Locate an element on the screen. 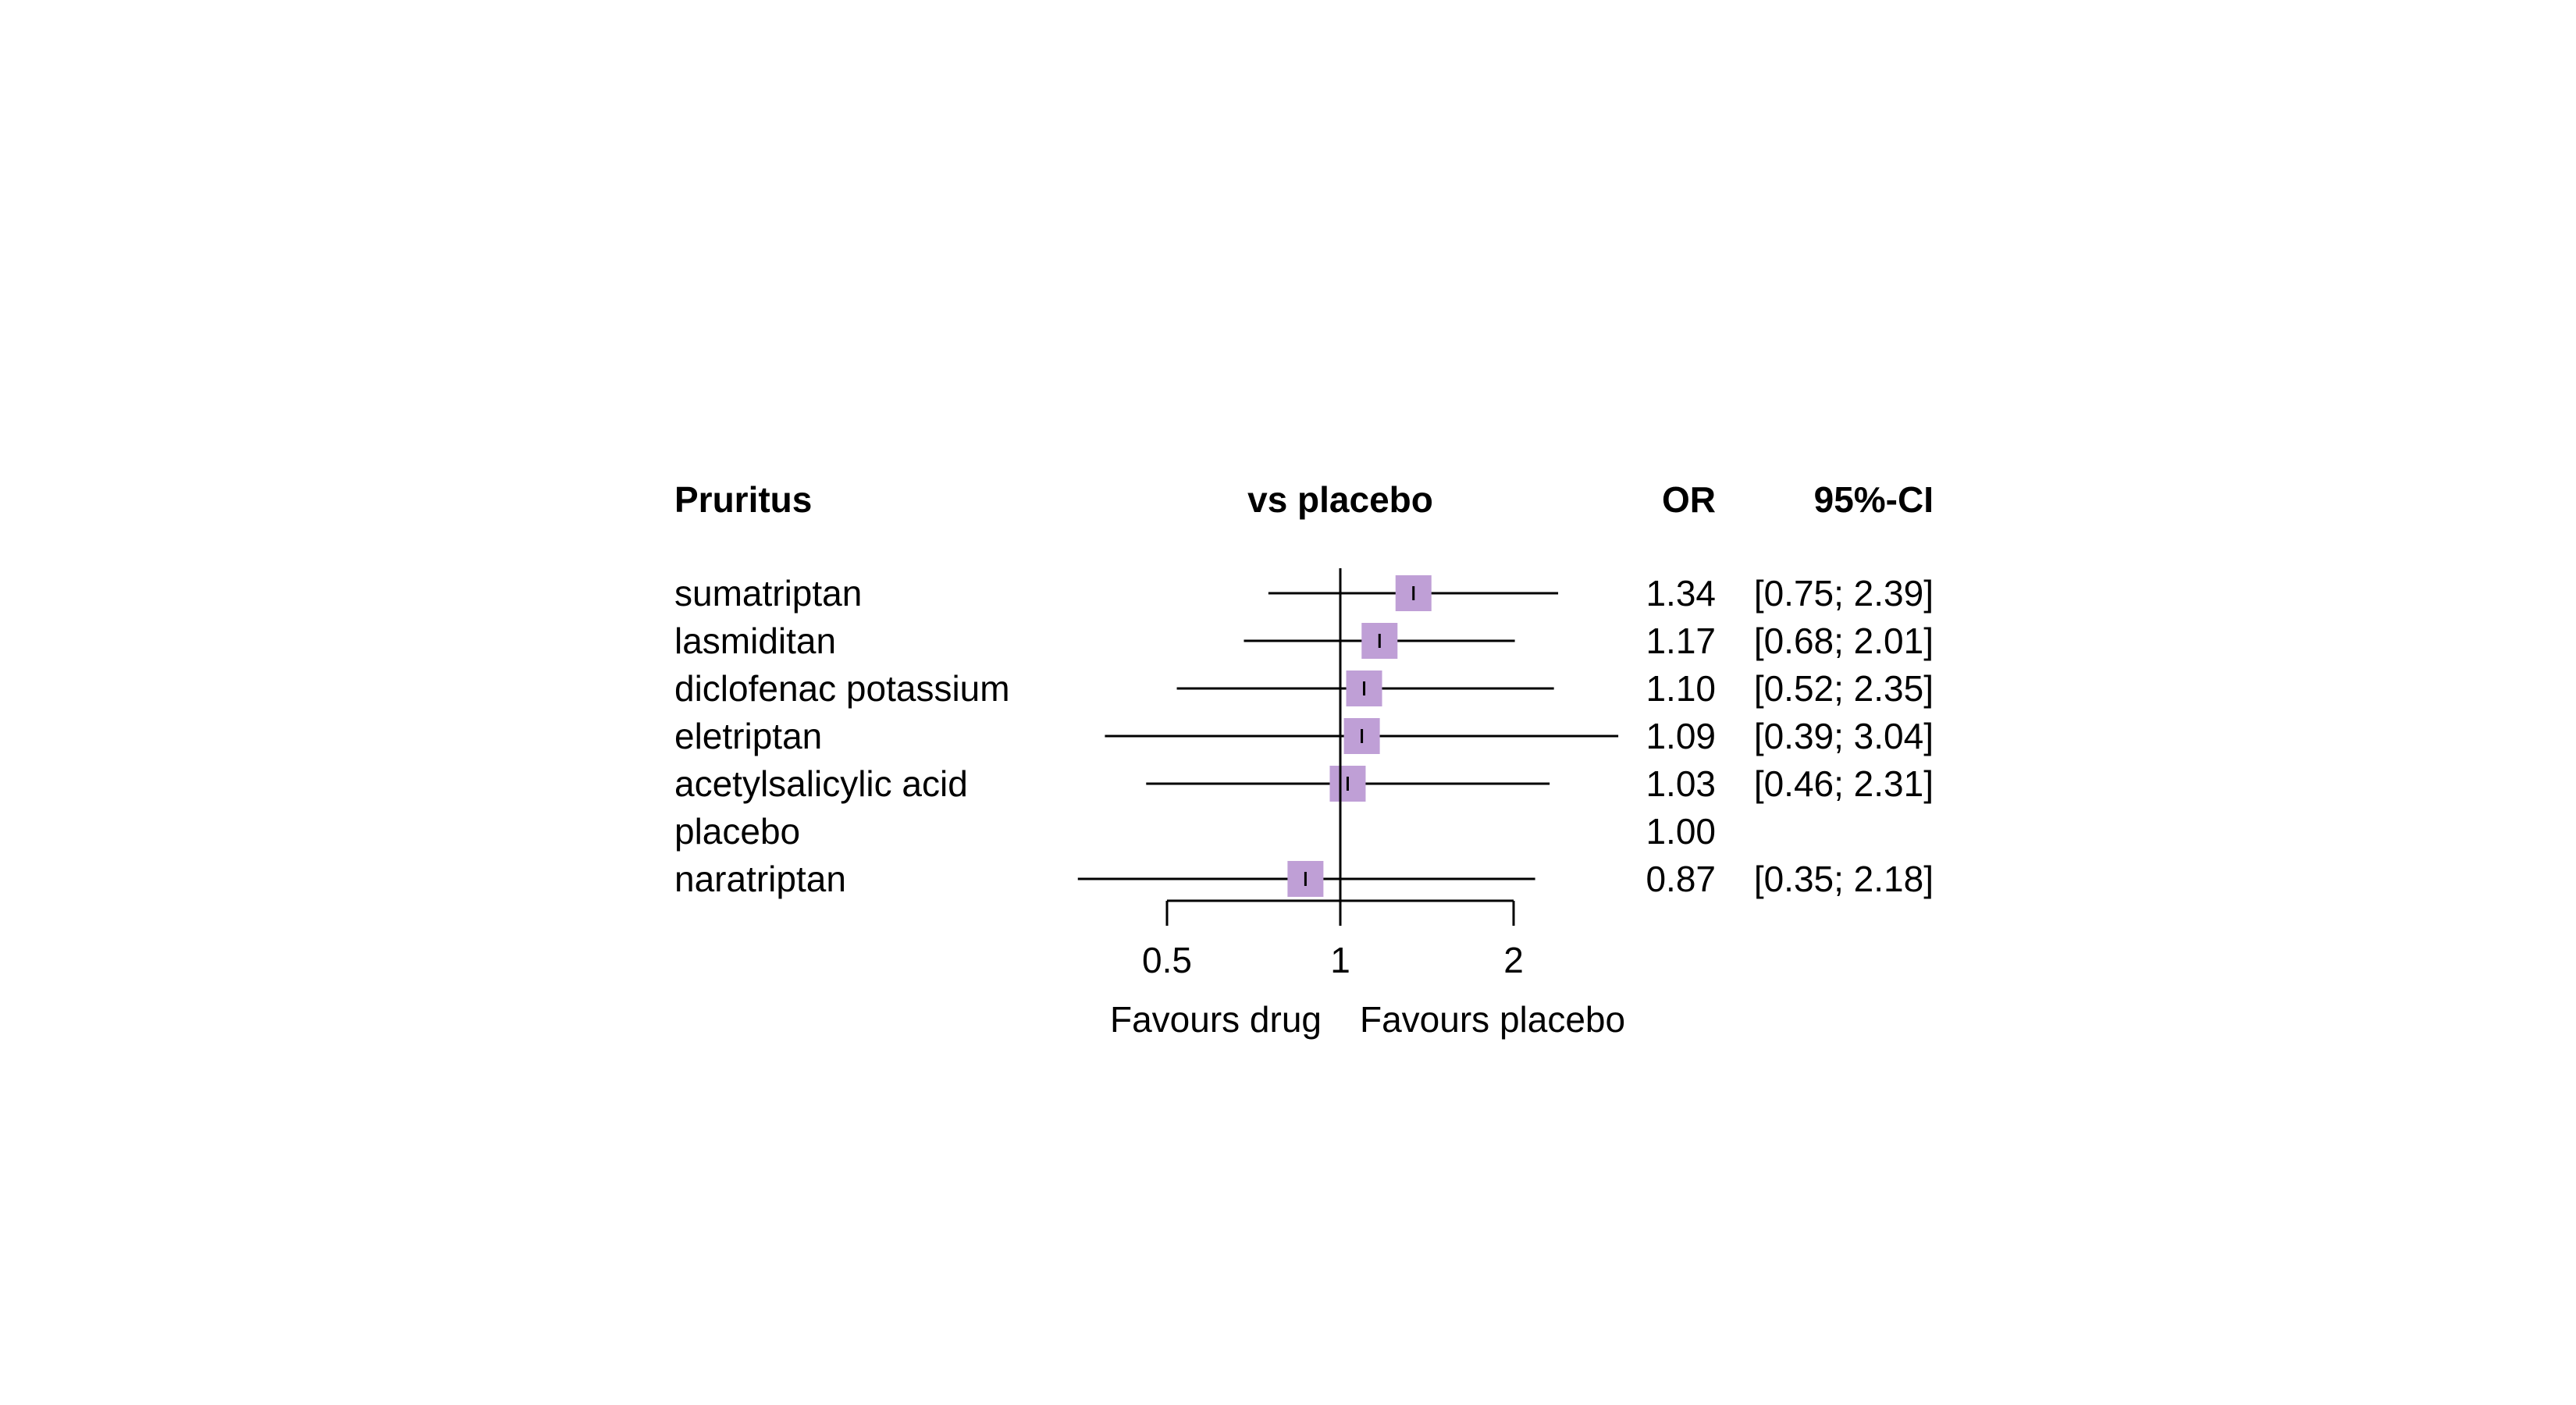  x-tick-label: 0.5 is located at coordinates (1167, 960).